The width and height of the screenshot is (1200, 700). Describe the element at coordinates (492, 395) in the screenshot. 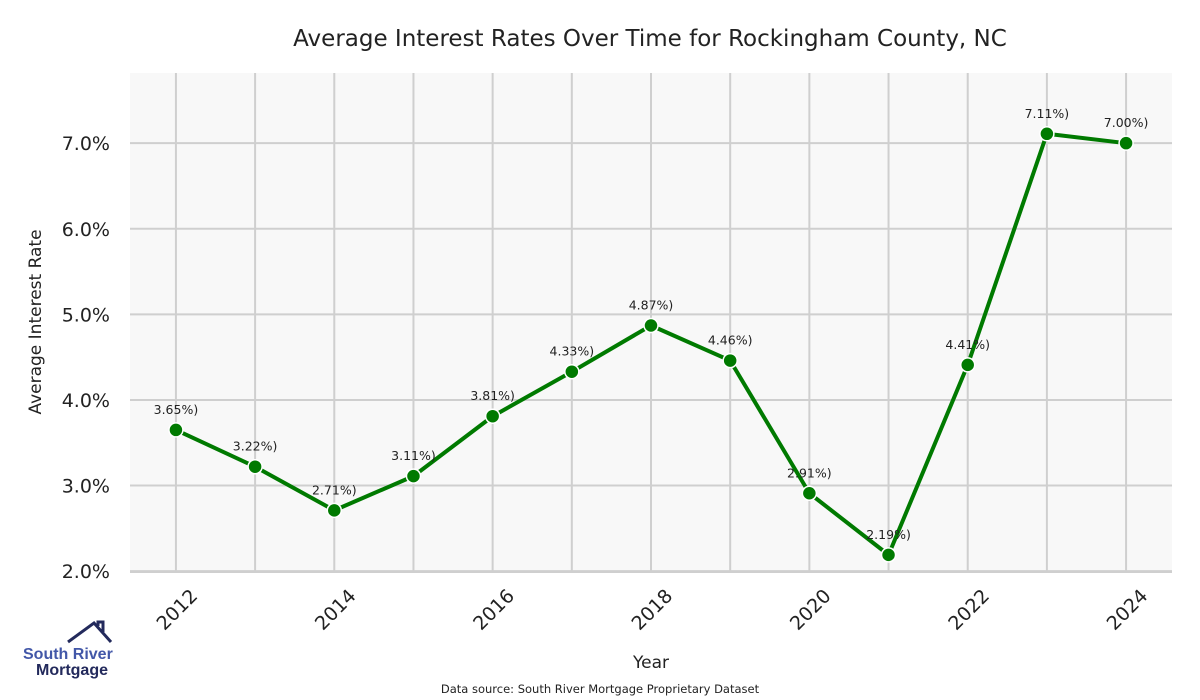

I see `data-label: 3.81%)` at that location.